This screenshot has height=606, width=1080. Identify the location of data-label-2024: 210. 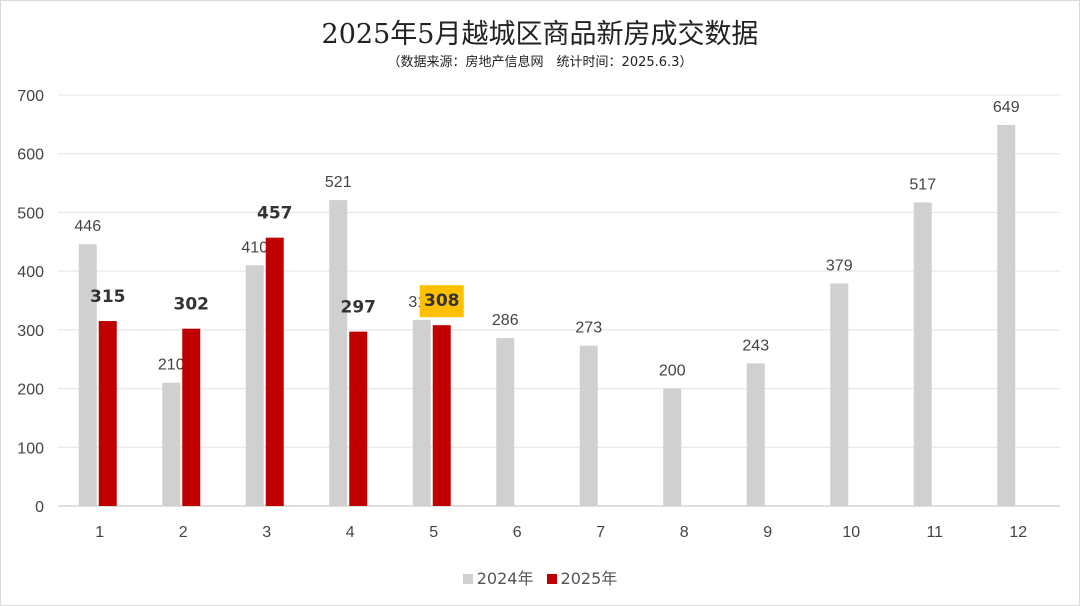
(171, 365).